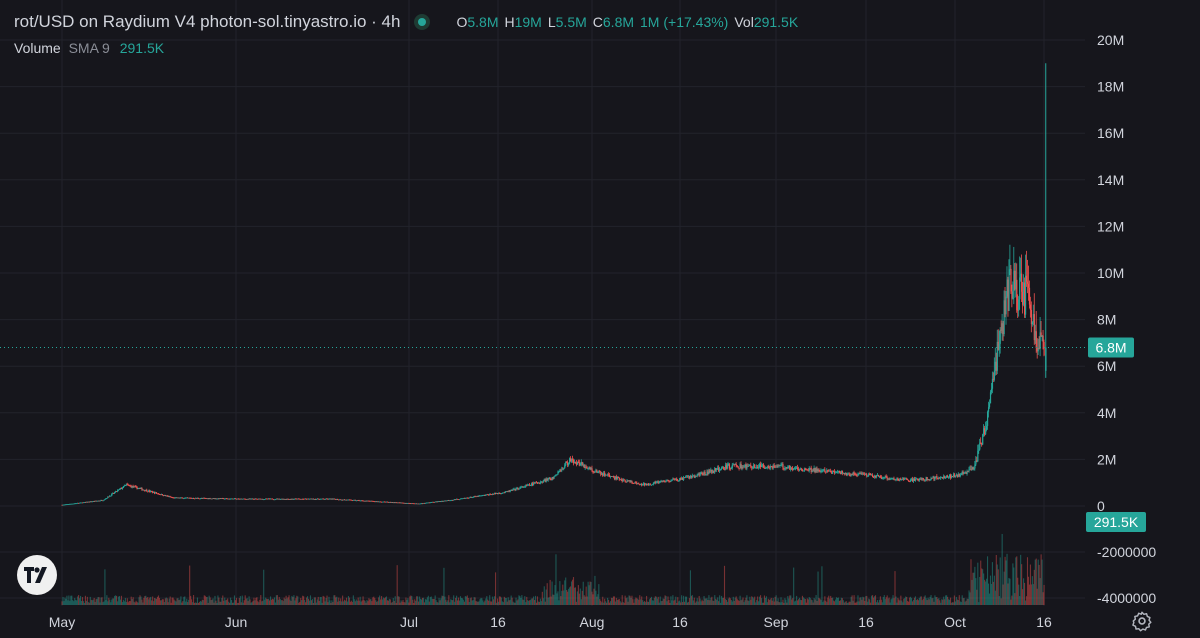 The height and width of the screenshot is (638, 1200). I want to click on time-axis: May Jun Jul 16 Aug 16 Sep 16 Oct 16, so click(550, 622).